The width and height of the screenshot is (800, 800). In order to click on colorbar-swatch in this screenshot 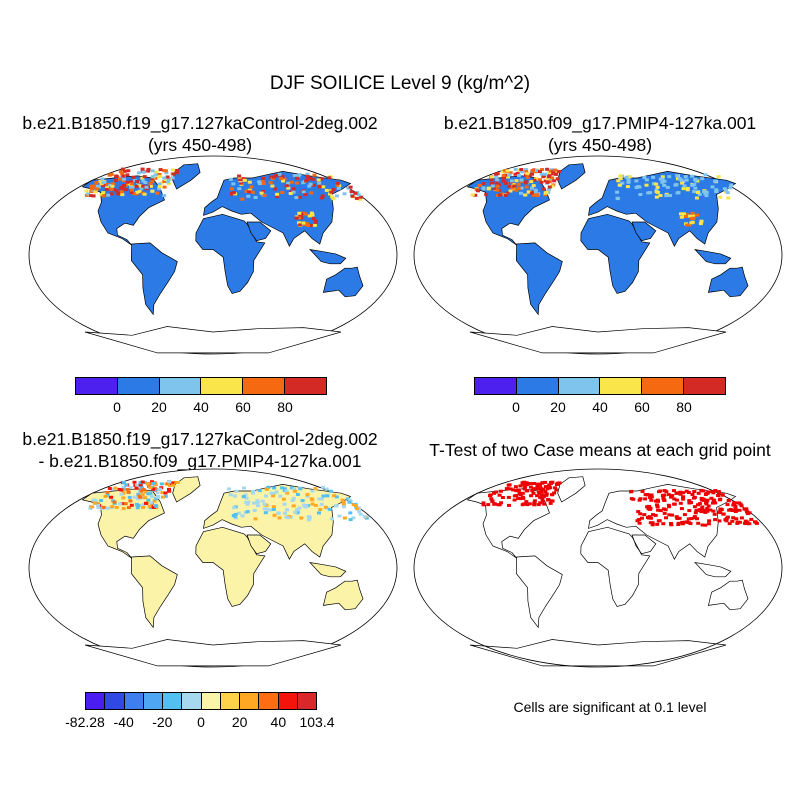, I will do `click(250, 701)`.